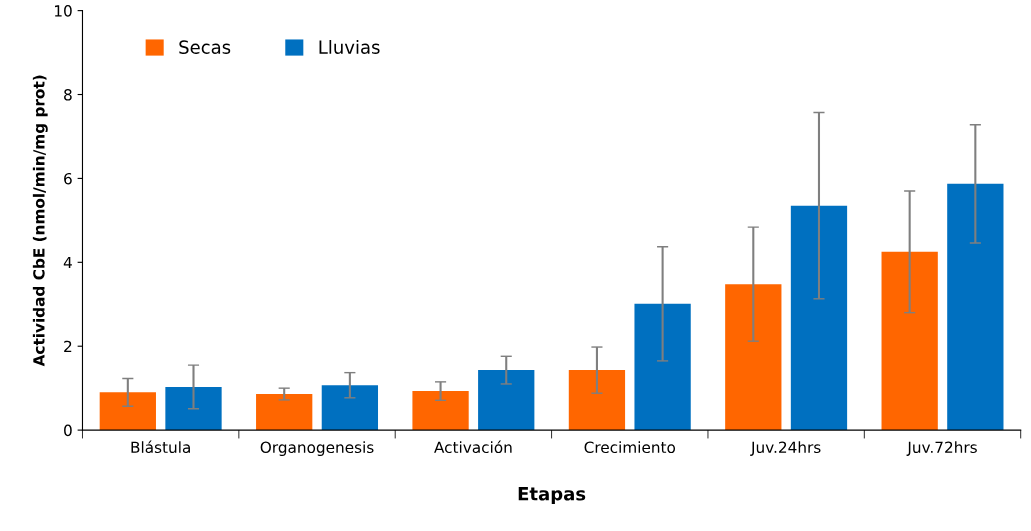  Describe the element at coordinates (473, 447) in the screenshot. I see `x-tick-label: Activación` at that location.